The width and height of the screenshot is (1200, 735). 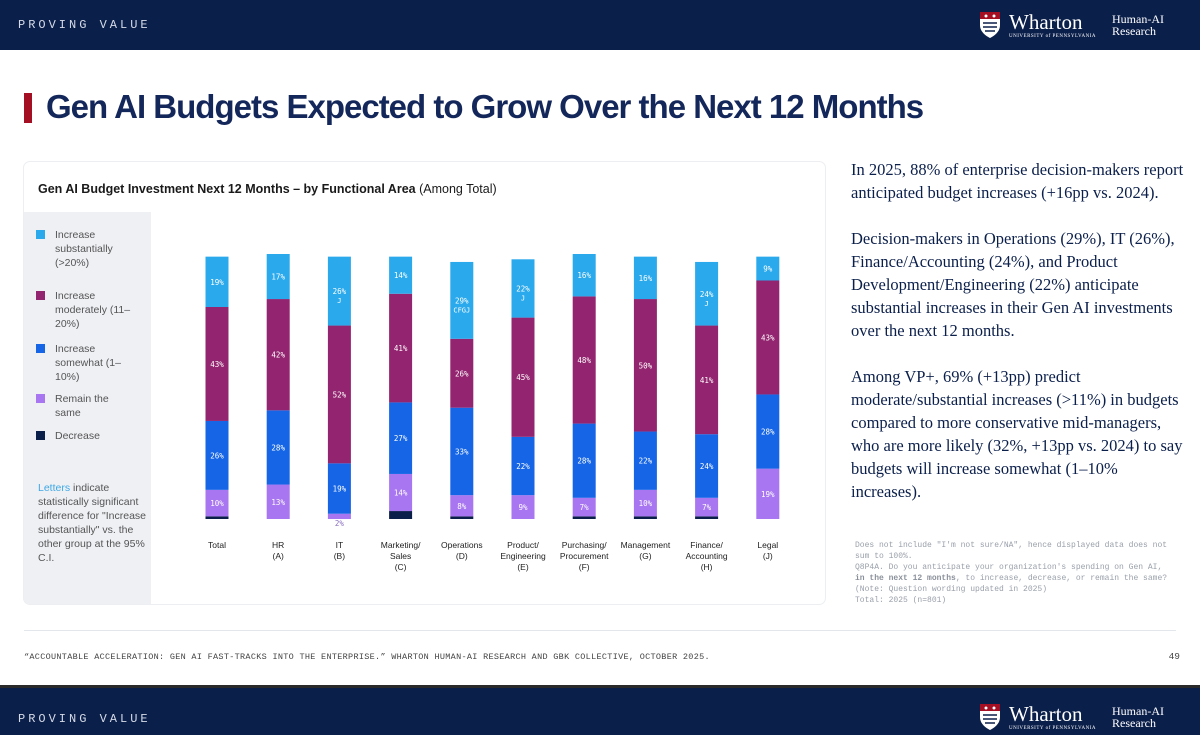 I want to click on legend-item-decrease: Decrease, so click(x=90, y=436).